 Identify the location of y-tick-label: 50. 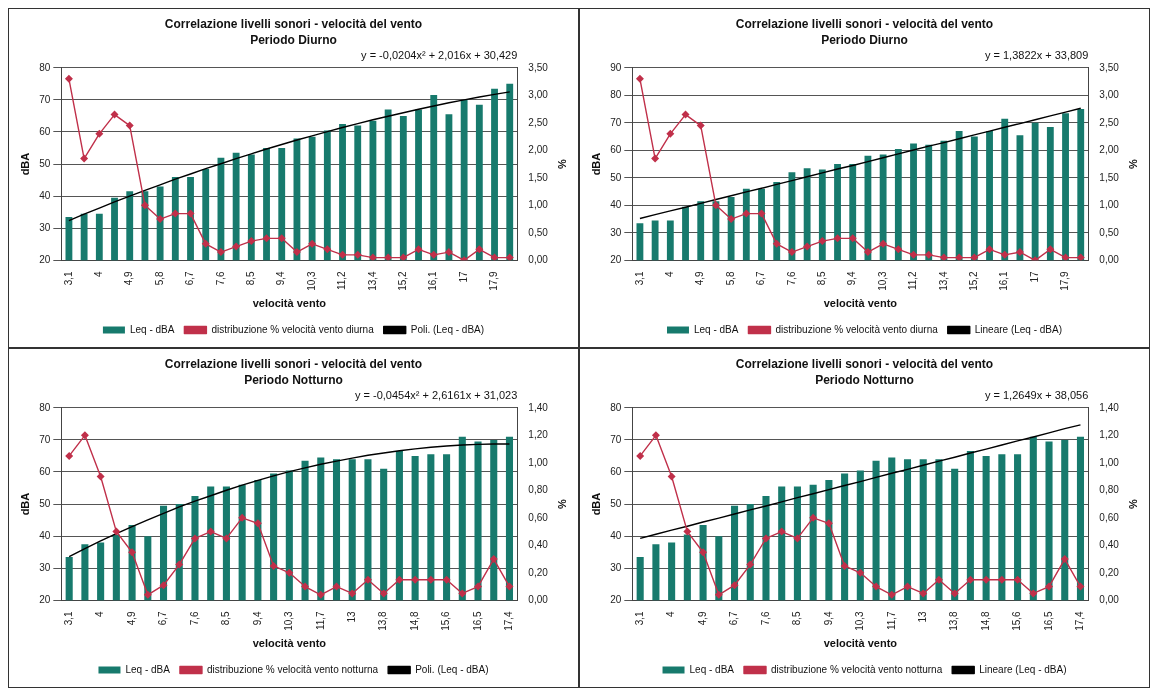
(616, 177).